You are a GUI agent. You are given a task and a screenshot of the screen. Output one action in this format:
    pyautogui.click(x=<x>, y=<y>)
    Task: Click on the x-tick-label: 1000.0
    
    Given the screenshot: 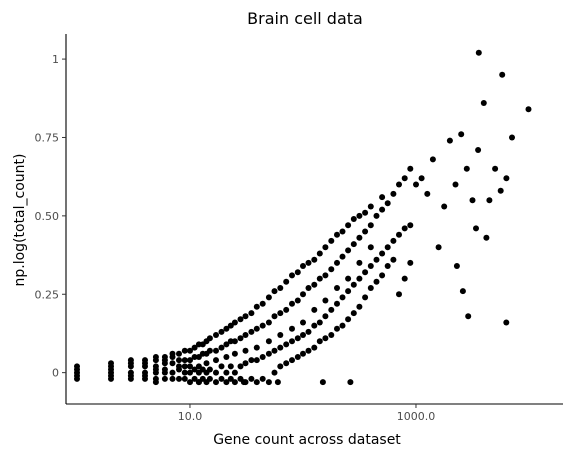 What is the action you would take?
    pyautogui.click(x=416, y=416)
    